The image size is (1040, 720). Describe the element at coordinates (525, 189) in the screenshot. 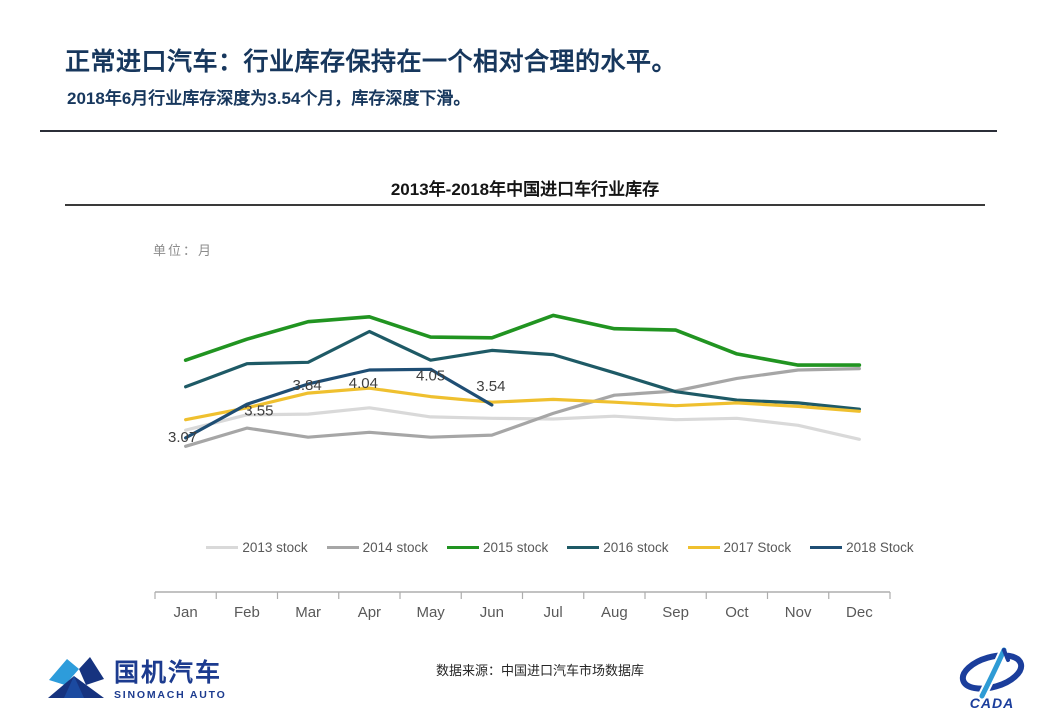

I see `chart-title: 2013年-2018年中国进口车行业库存` at that location.